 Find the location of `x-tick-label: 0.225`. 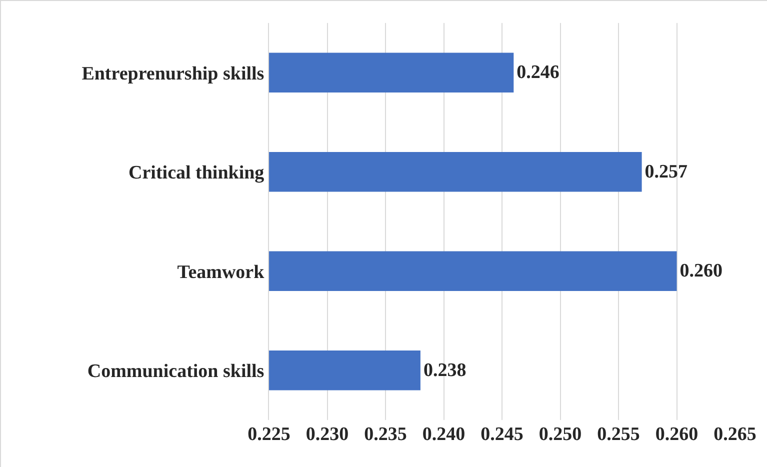

x-tick-label: 0.225 is located at coordinates (269, 434).